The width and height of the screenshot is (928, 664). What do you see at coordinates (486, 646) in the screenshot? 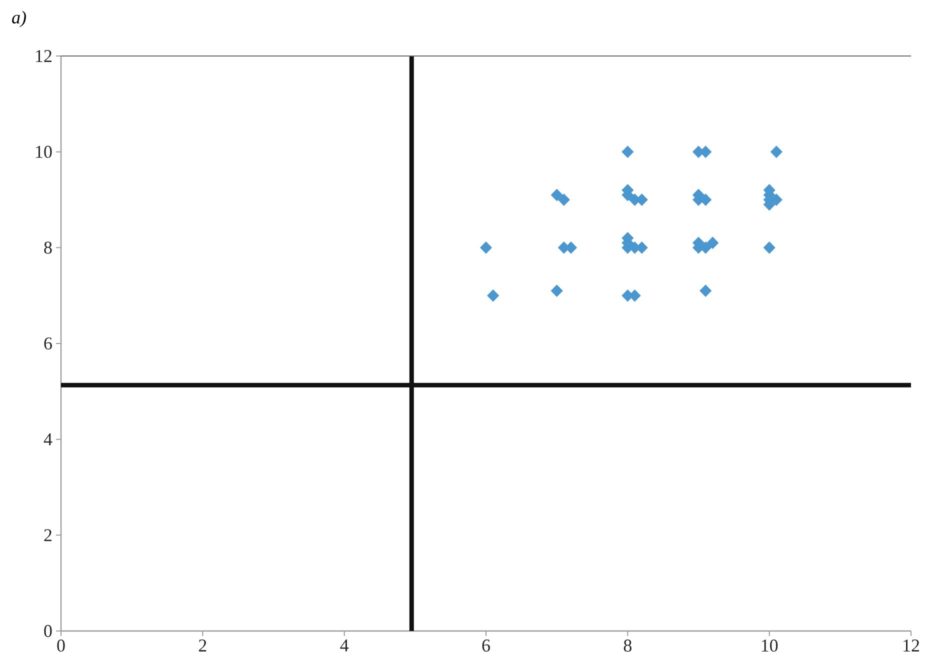
I see `x-tick-label: 6` at bounding box center [486, 646].